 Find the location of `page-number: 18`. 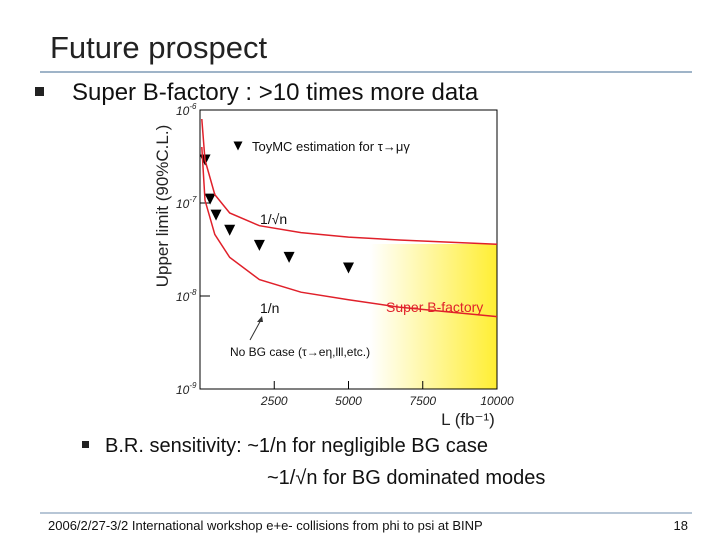

page-number: 18 is located at coordinates (681, 525).